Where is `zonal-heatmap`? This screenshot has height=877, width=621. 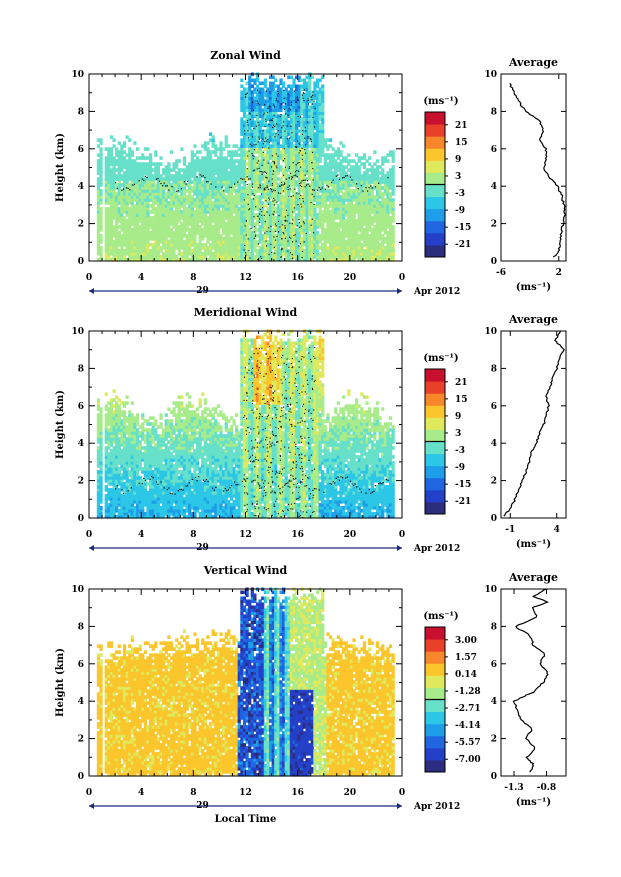 zonal-heatmap is located at coordinates (246, 167).